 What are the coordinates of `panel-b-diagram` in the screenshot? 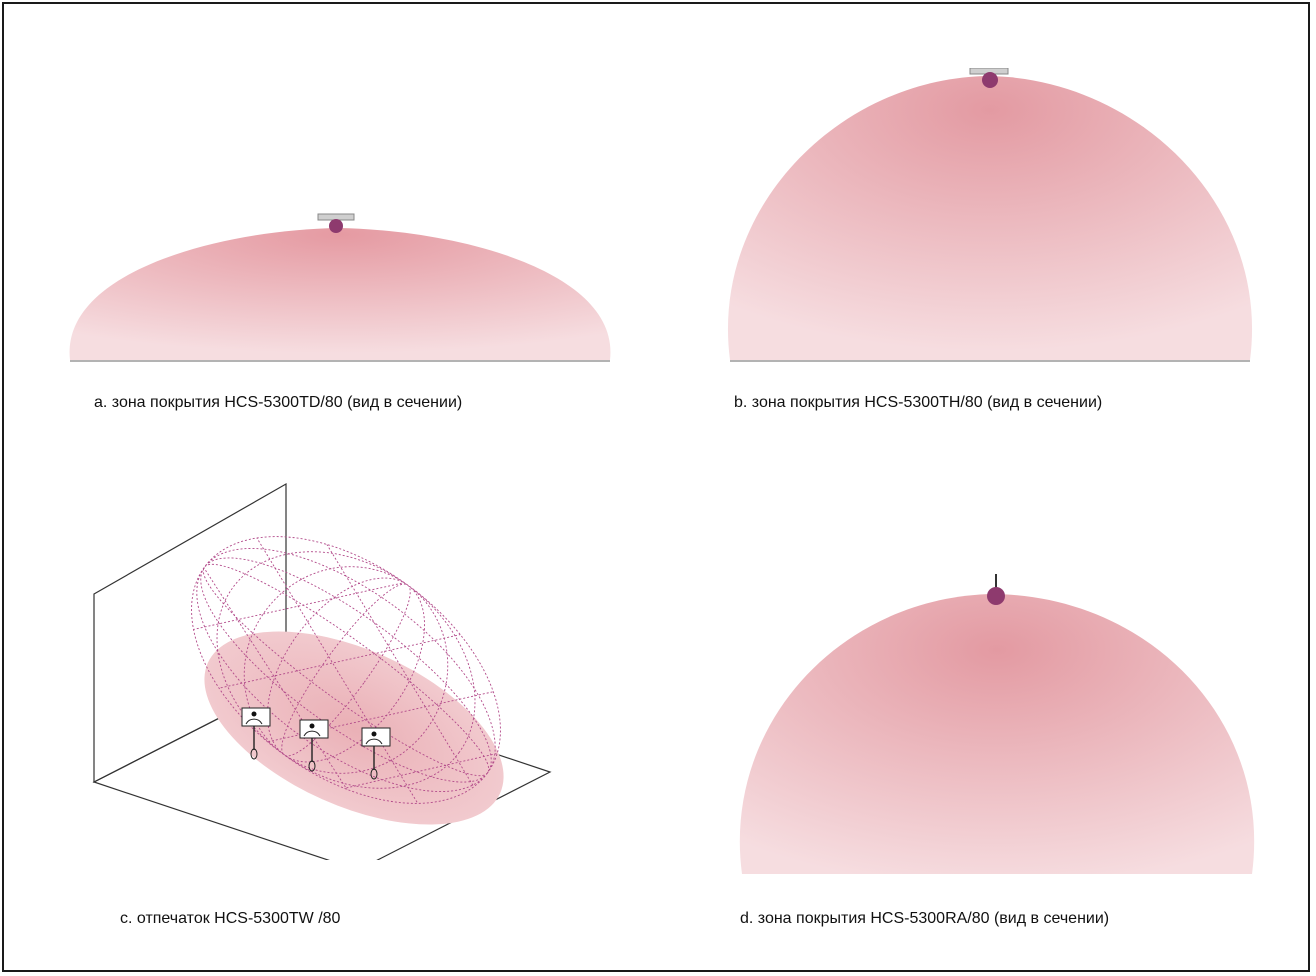 It's located at (990, 218).